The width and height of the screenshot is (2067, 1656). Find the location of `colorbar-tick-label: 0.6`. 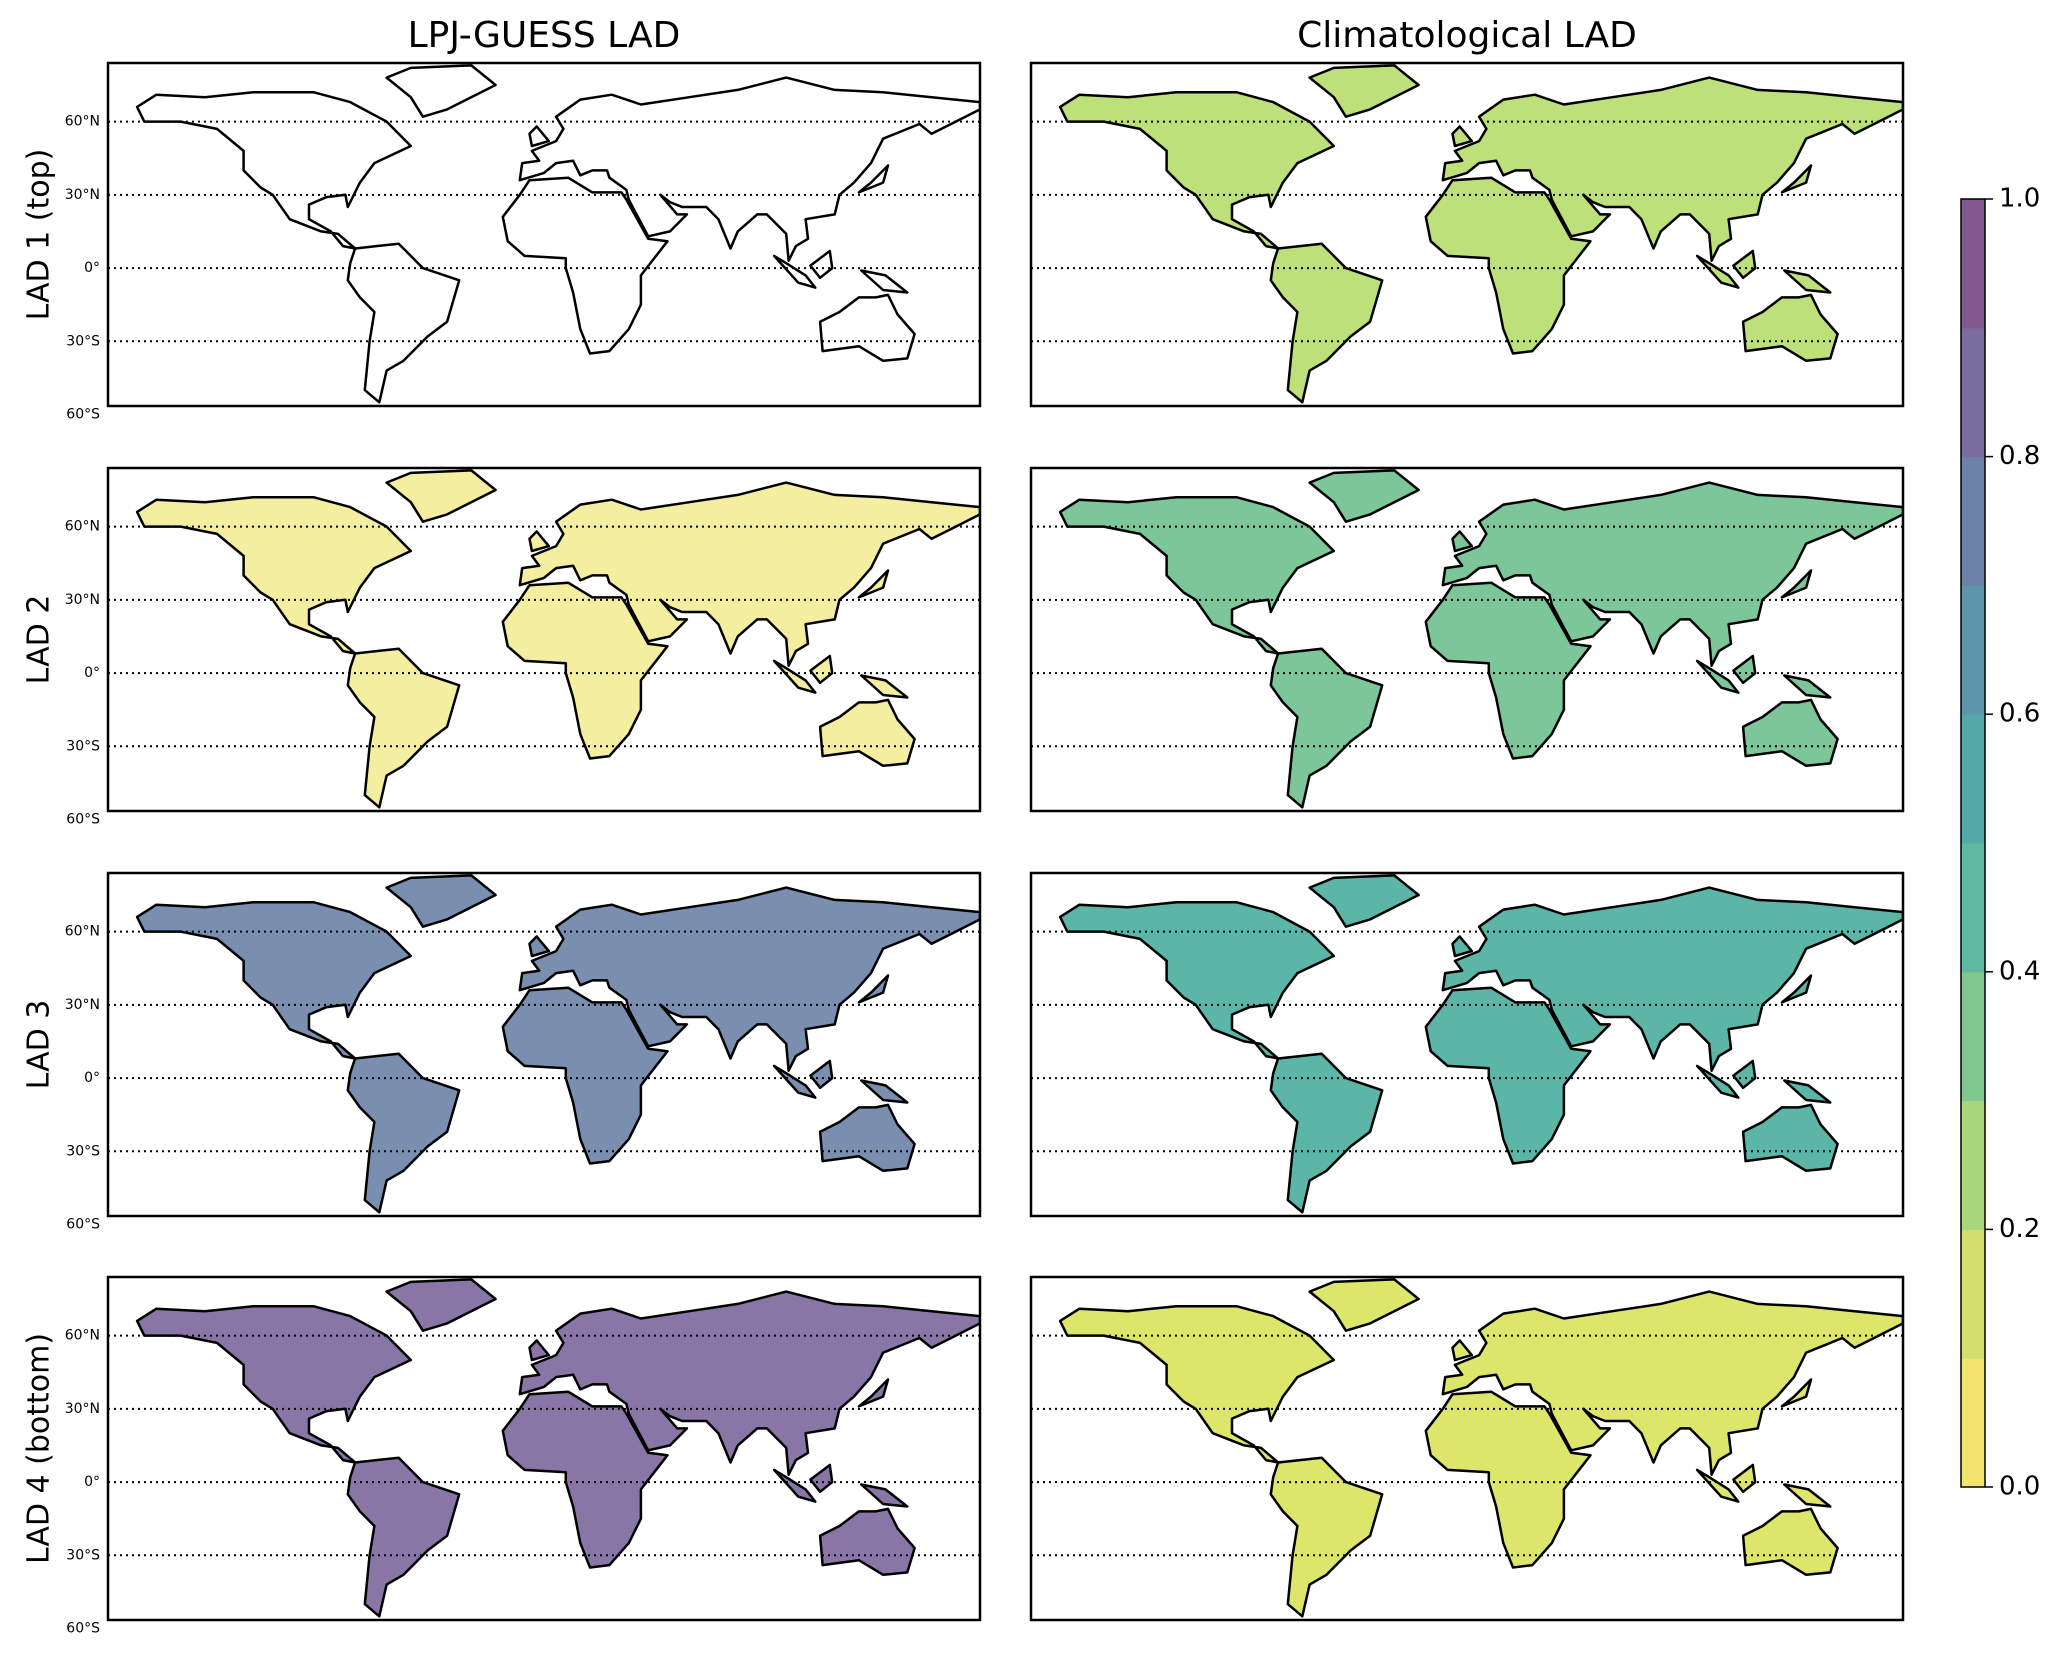

colorbar-tick-label: 0.6 is located at coordinates (2019, 714).